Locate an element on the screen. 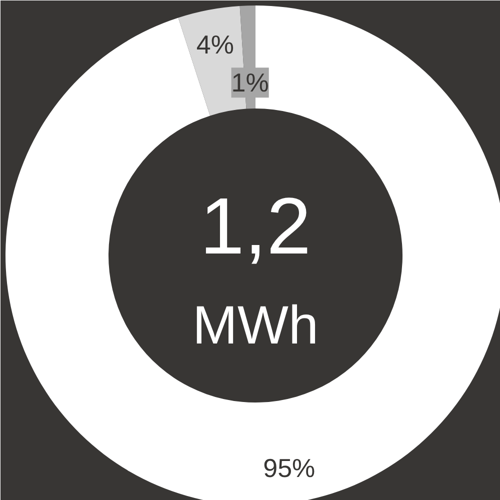 This screenshot has width=500, height=500. text: MWh is located at coordinates (255, 326).